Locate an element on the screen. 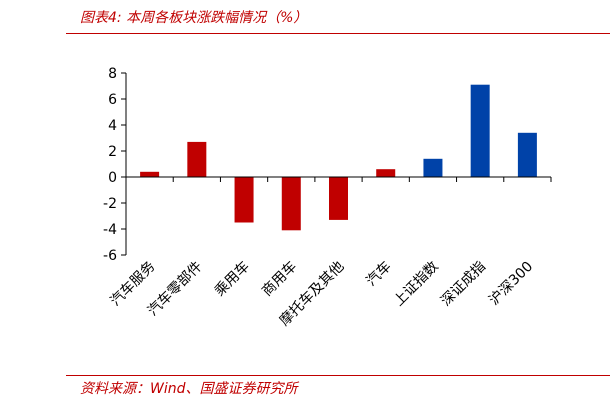 Image resolution: width=611 pixels, height=408 pixels. y-tick-label: 6 is located at coordinates (112, 100).